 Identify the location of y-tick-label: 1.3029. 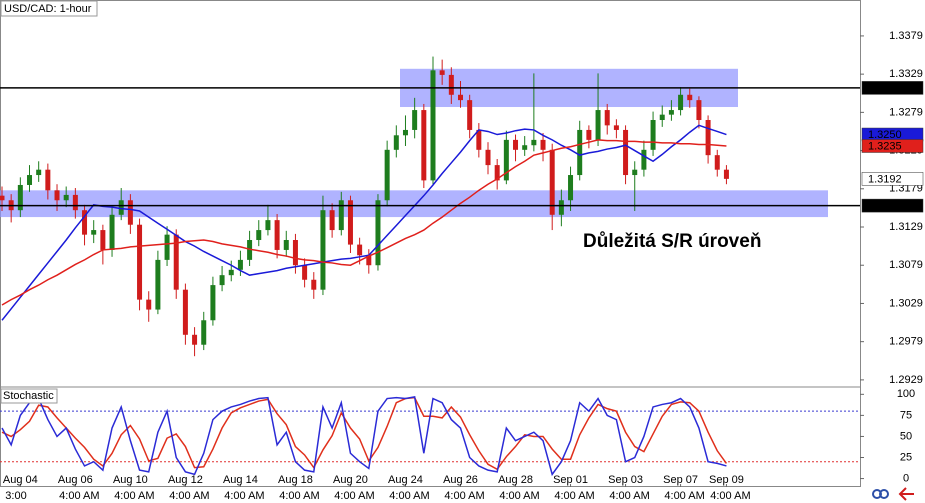
(906, 303).